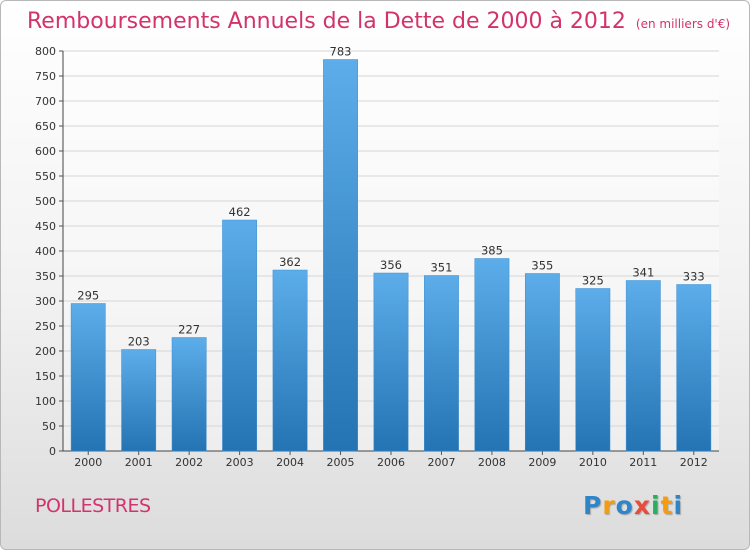  I want to click on y-tick-label: 500, so click(45, 201).